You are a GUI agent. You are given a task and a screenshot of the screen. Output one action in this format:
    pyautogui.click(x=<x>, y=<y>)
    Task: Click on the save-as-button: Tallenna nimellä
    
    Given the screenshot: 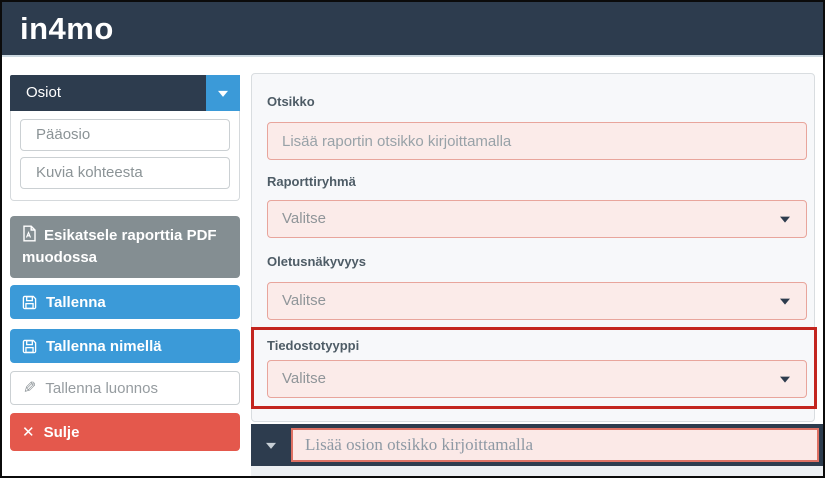 What is the action you would take?
    pyautogui.click(x=125, y=346)
    